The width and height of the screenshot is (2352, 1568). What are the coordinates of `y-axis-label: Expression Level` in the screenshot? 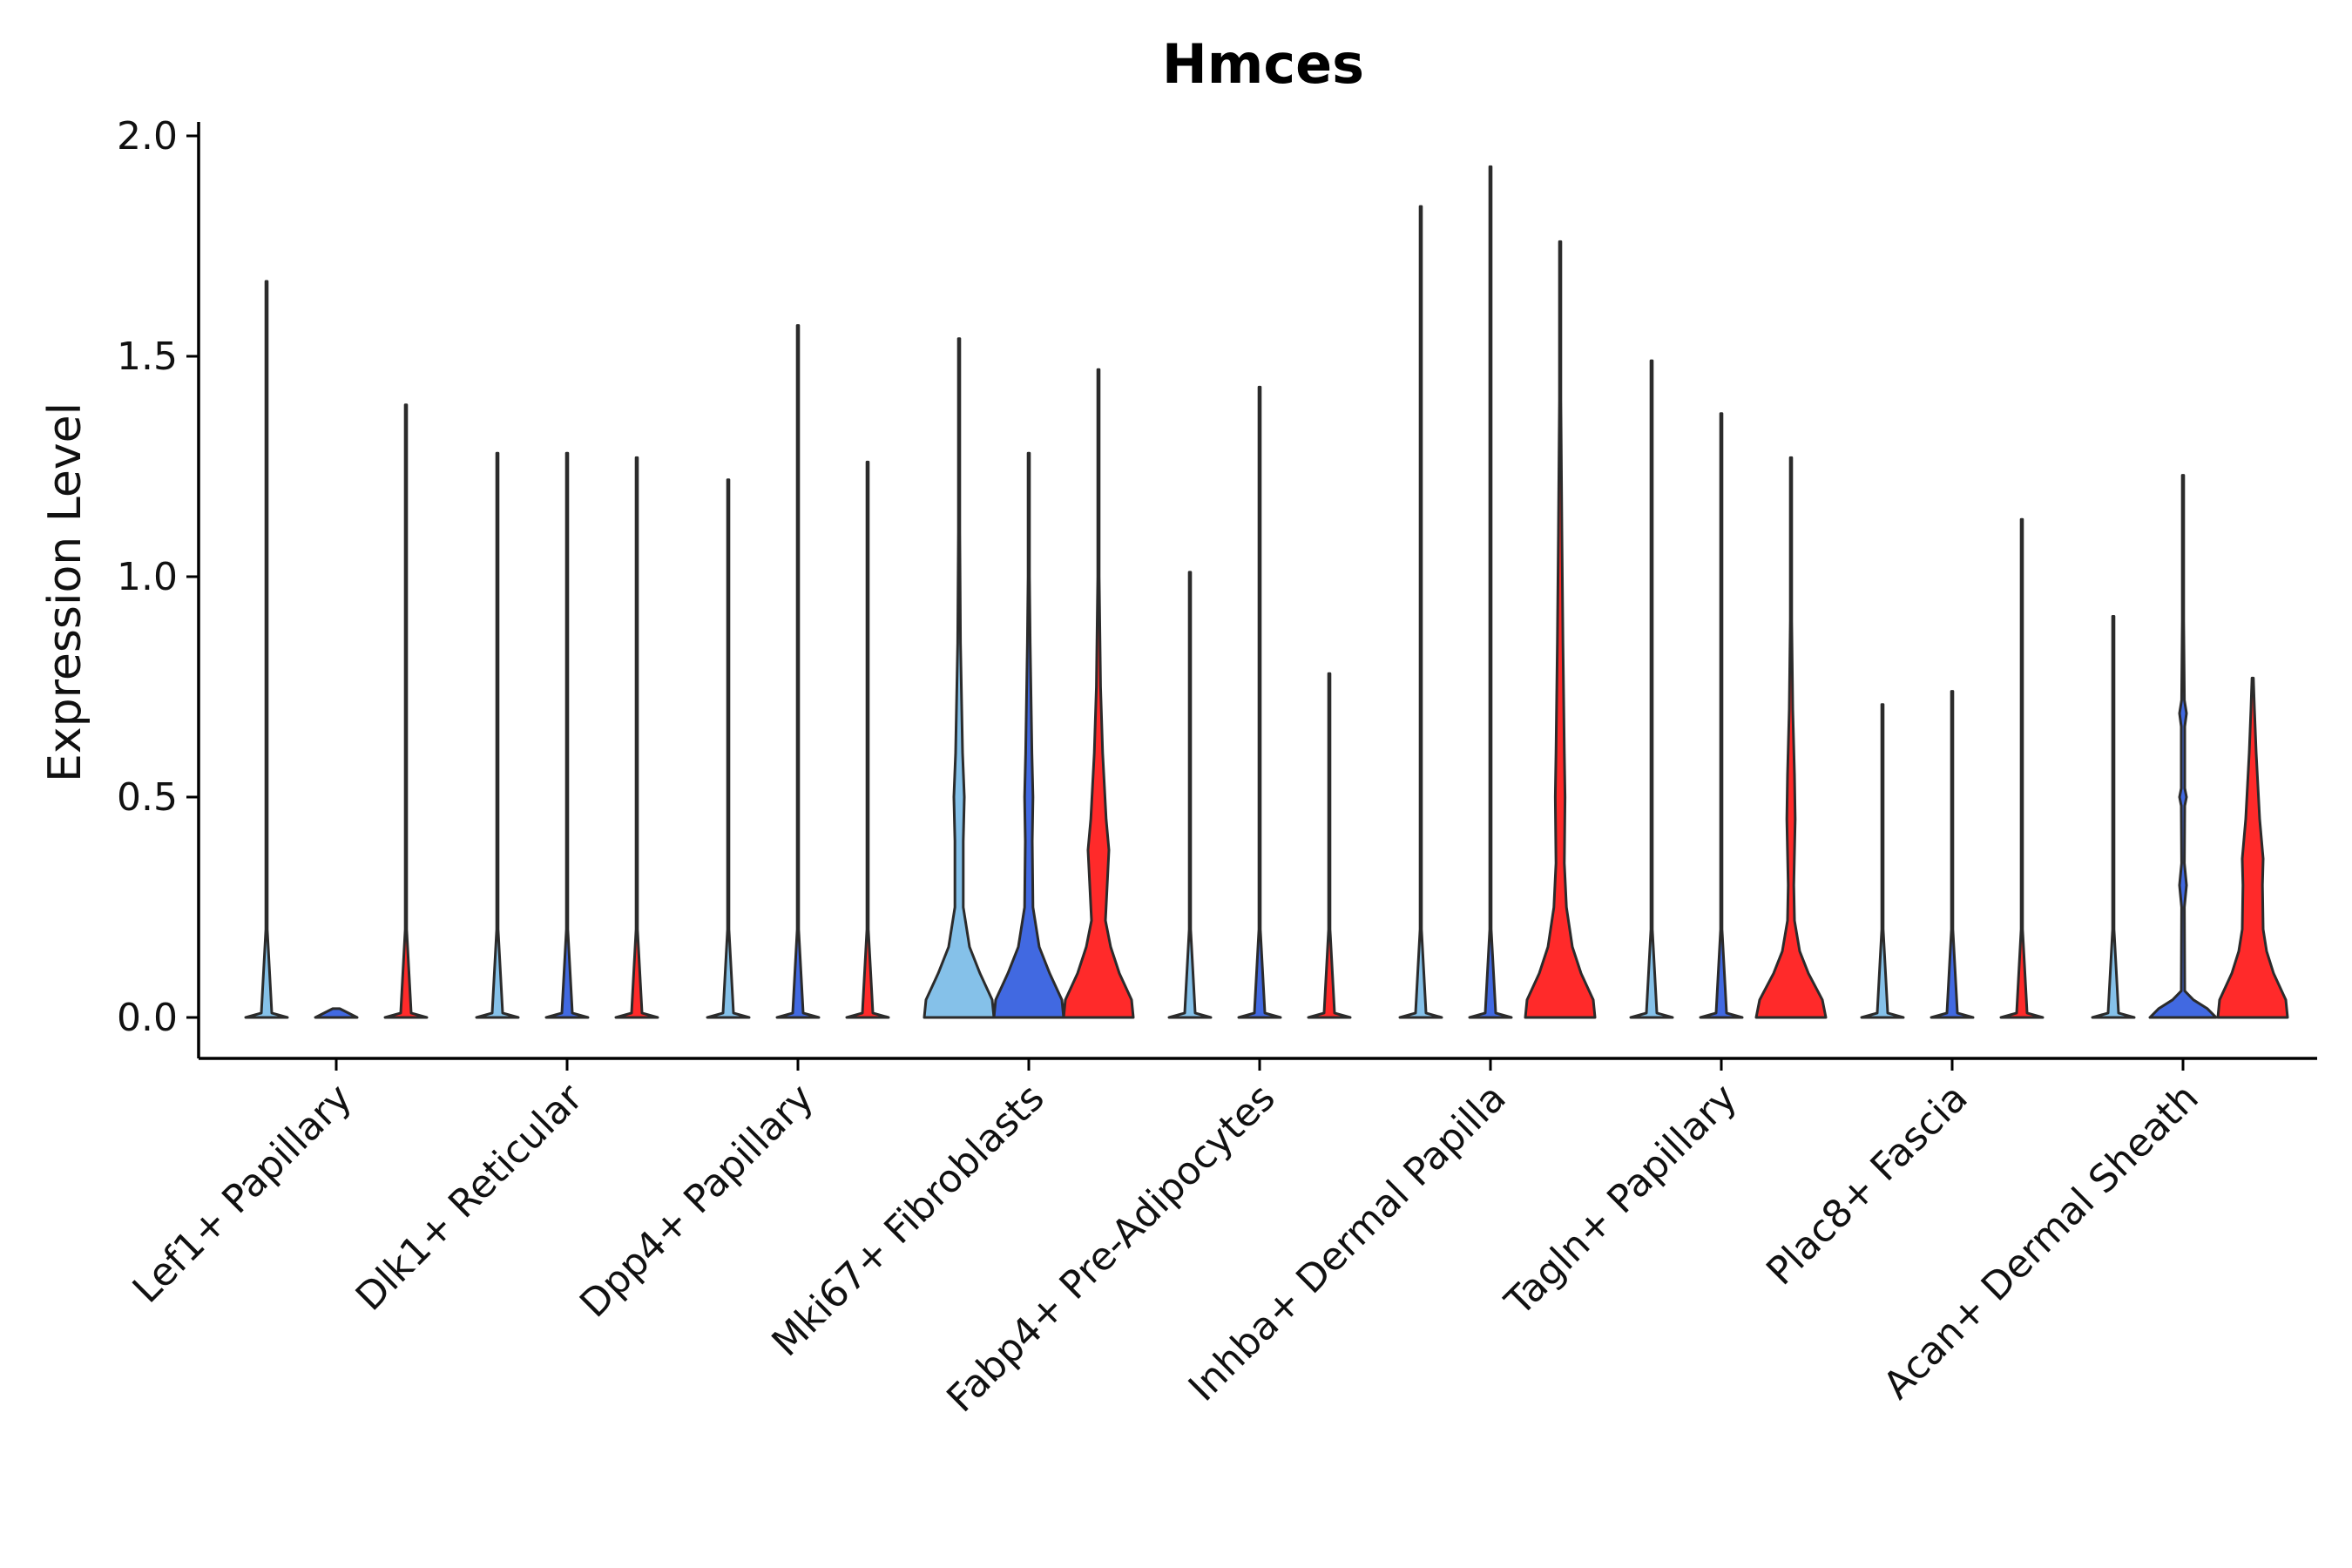 It's located at (65, 592).